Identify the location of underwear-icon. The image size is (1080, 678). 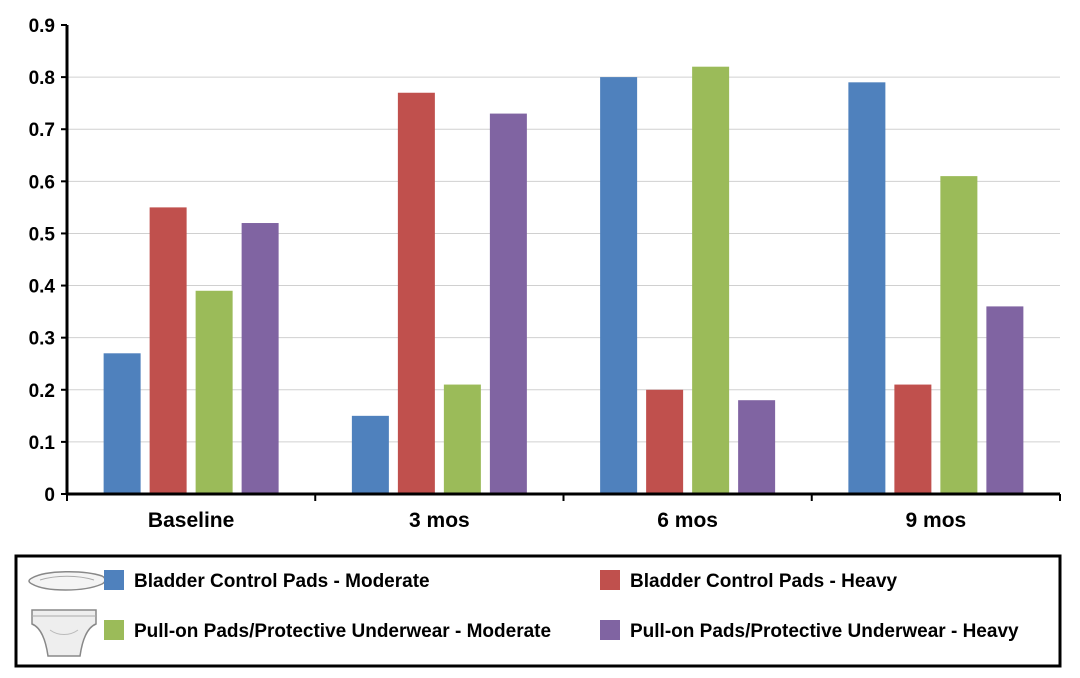
(64, 633).